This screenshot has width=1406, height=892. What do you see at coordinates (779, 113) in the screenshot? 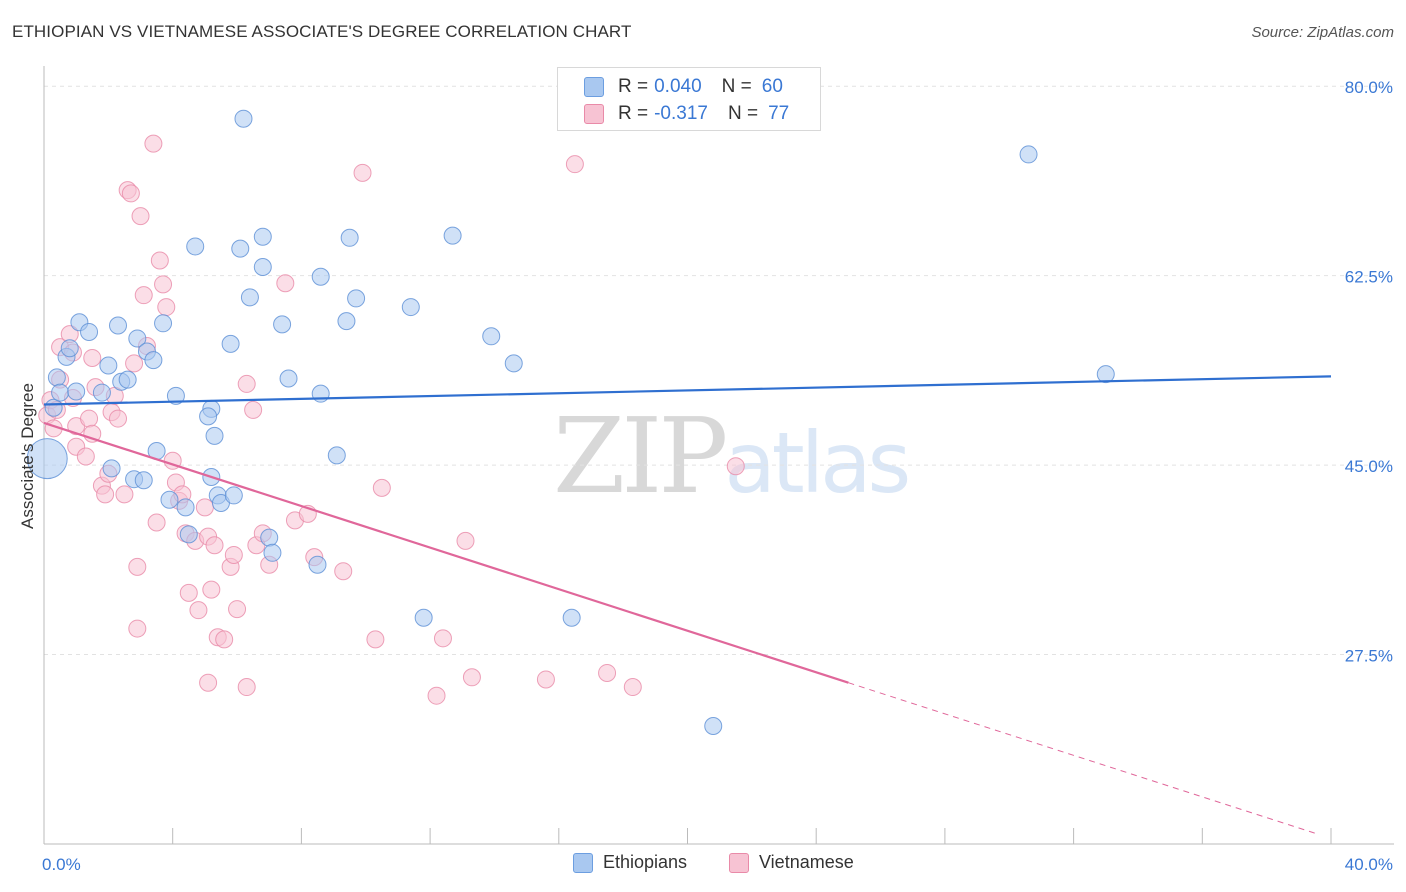
I see `vietnamese-n-value: 77` at bounding box center [779, 113].